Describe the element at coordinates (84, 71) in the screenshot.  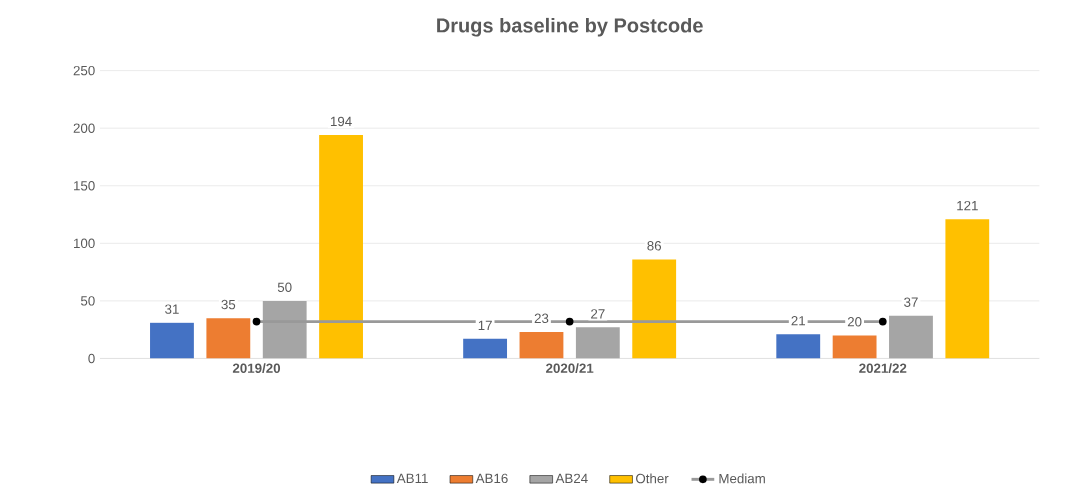
I see `y-tick-label: 250` at that location.